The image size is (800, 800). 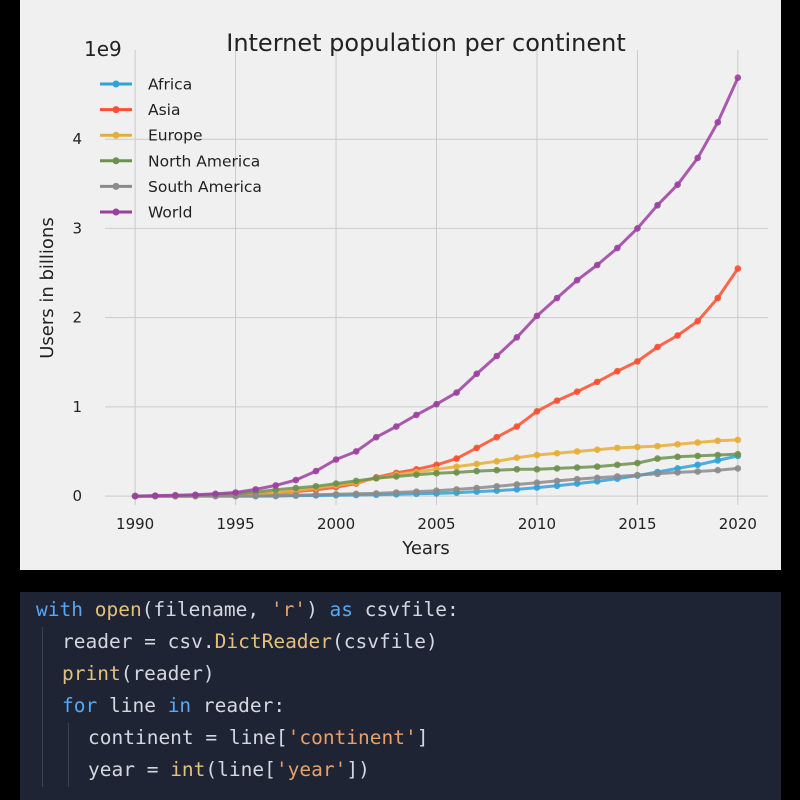 What do you see at coordinates (318, 609) in the screenshot?
I see `code-token: )` at bounding box center [318, 609].